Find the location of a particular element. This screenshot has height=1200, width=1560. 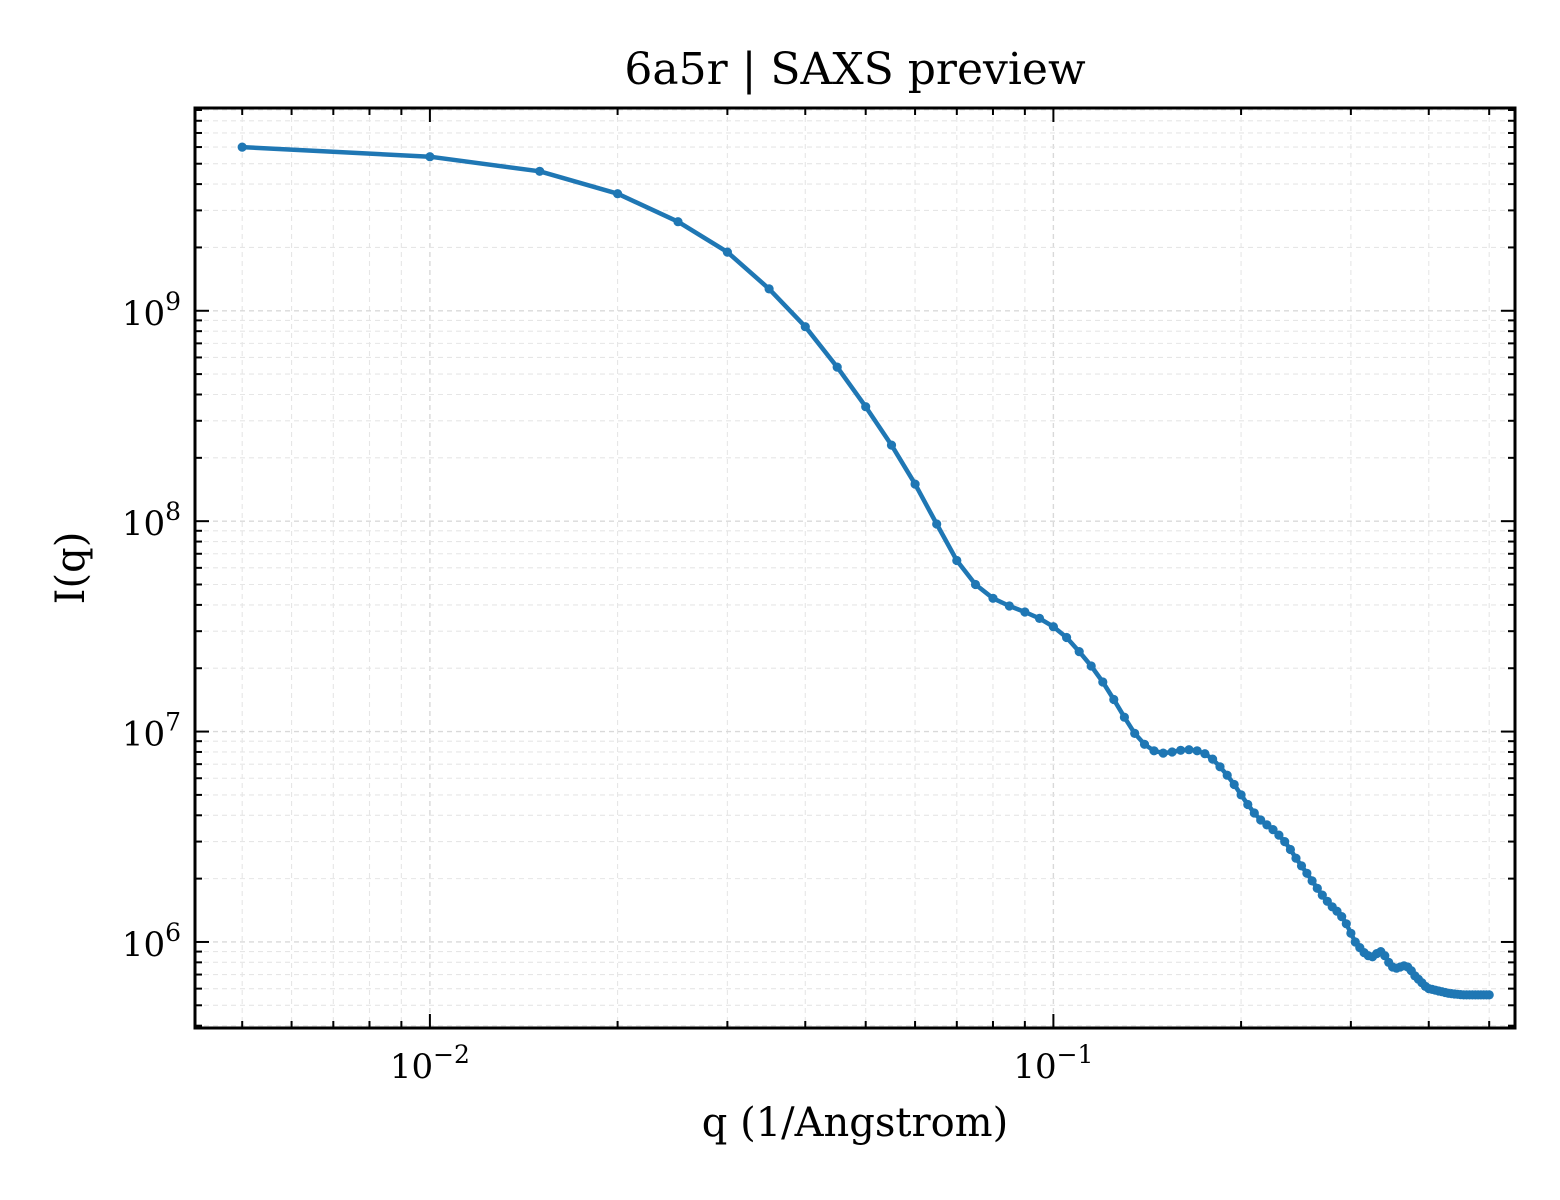

x-tick-label: 10⁻¹ is located at coordinates (1053, 1063).